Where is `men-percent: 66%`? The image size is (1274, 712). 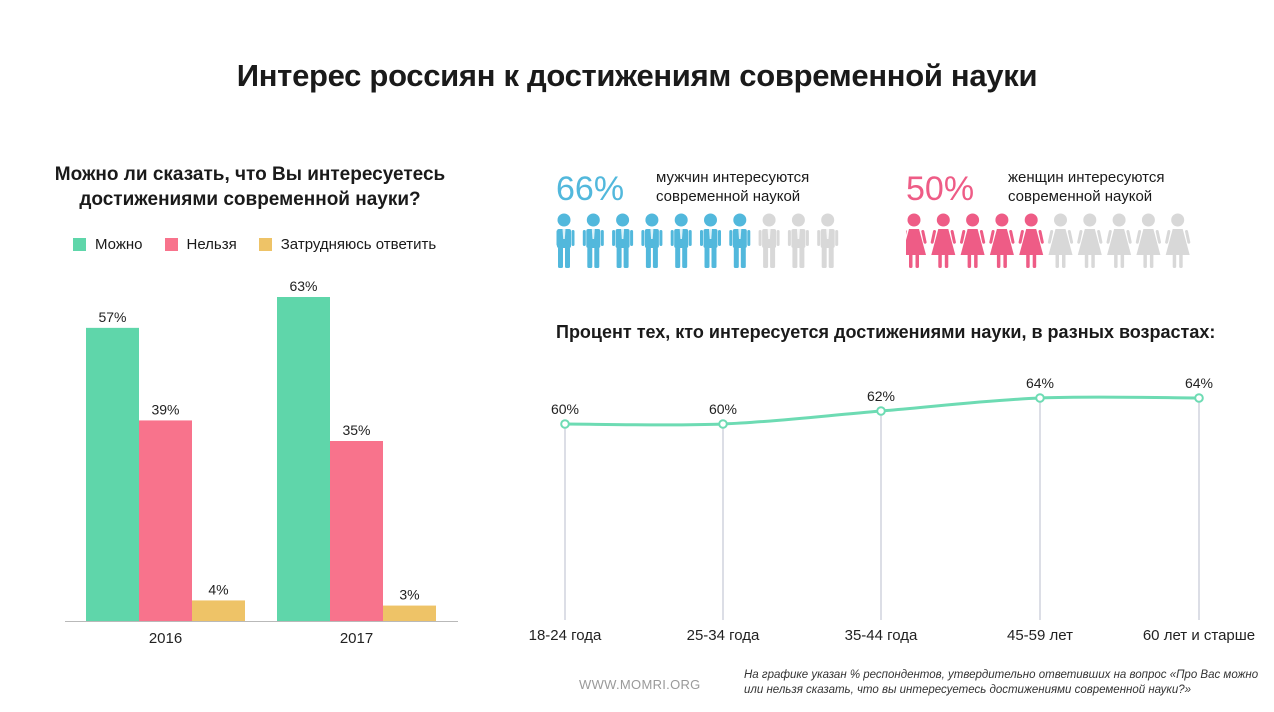
men-percent: 66% is located at coordinates (590, 189).